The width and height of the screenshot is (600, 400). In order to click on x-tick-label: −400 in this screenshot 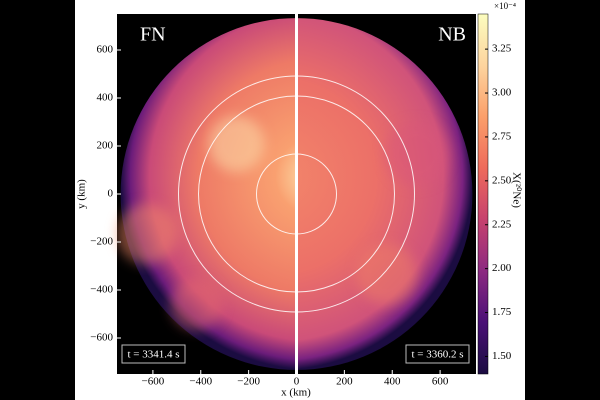, I will do `click(200, 382)`.